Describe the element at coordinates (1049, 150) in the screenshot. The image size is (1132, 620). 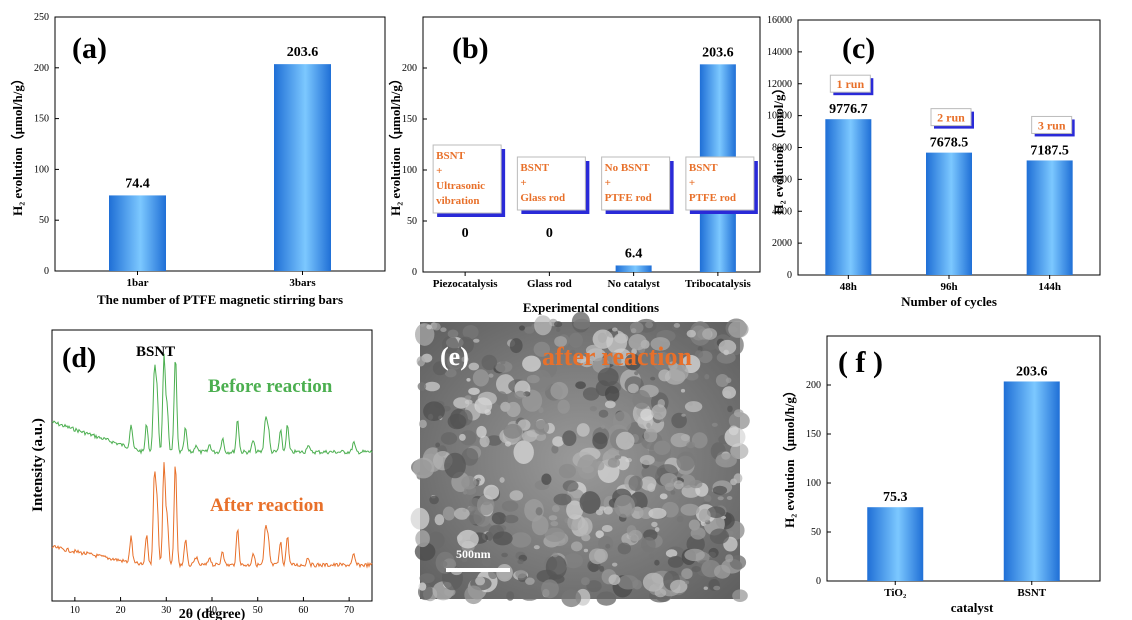
I see `value-label: 7187.5` at that location.